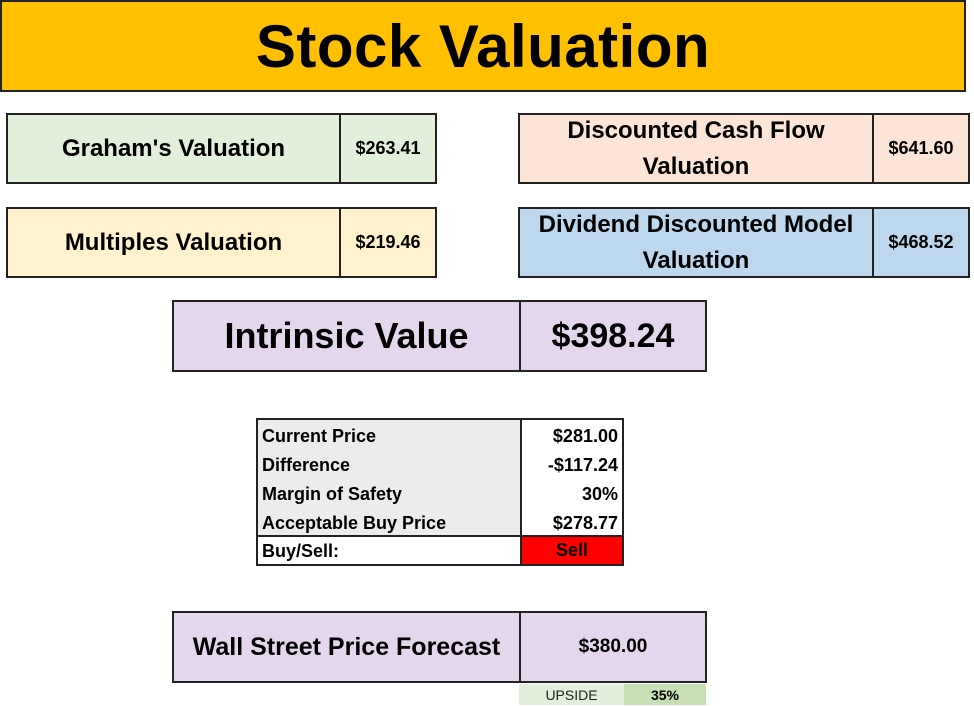 This screenshot has height=706, width=974. I want to click on summary-table-shade, so click(389, 477).